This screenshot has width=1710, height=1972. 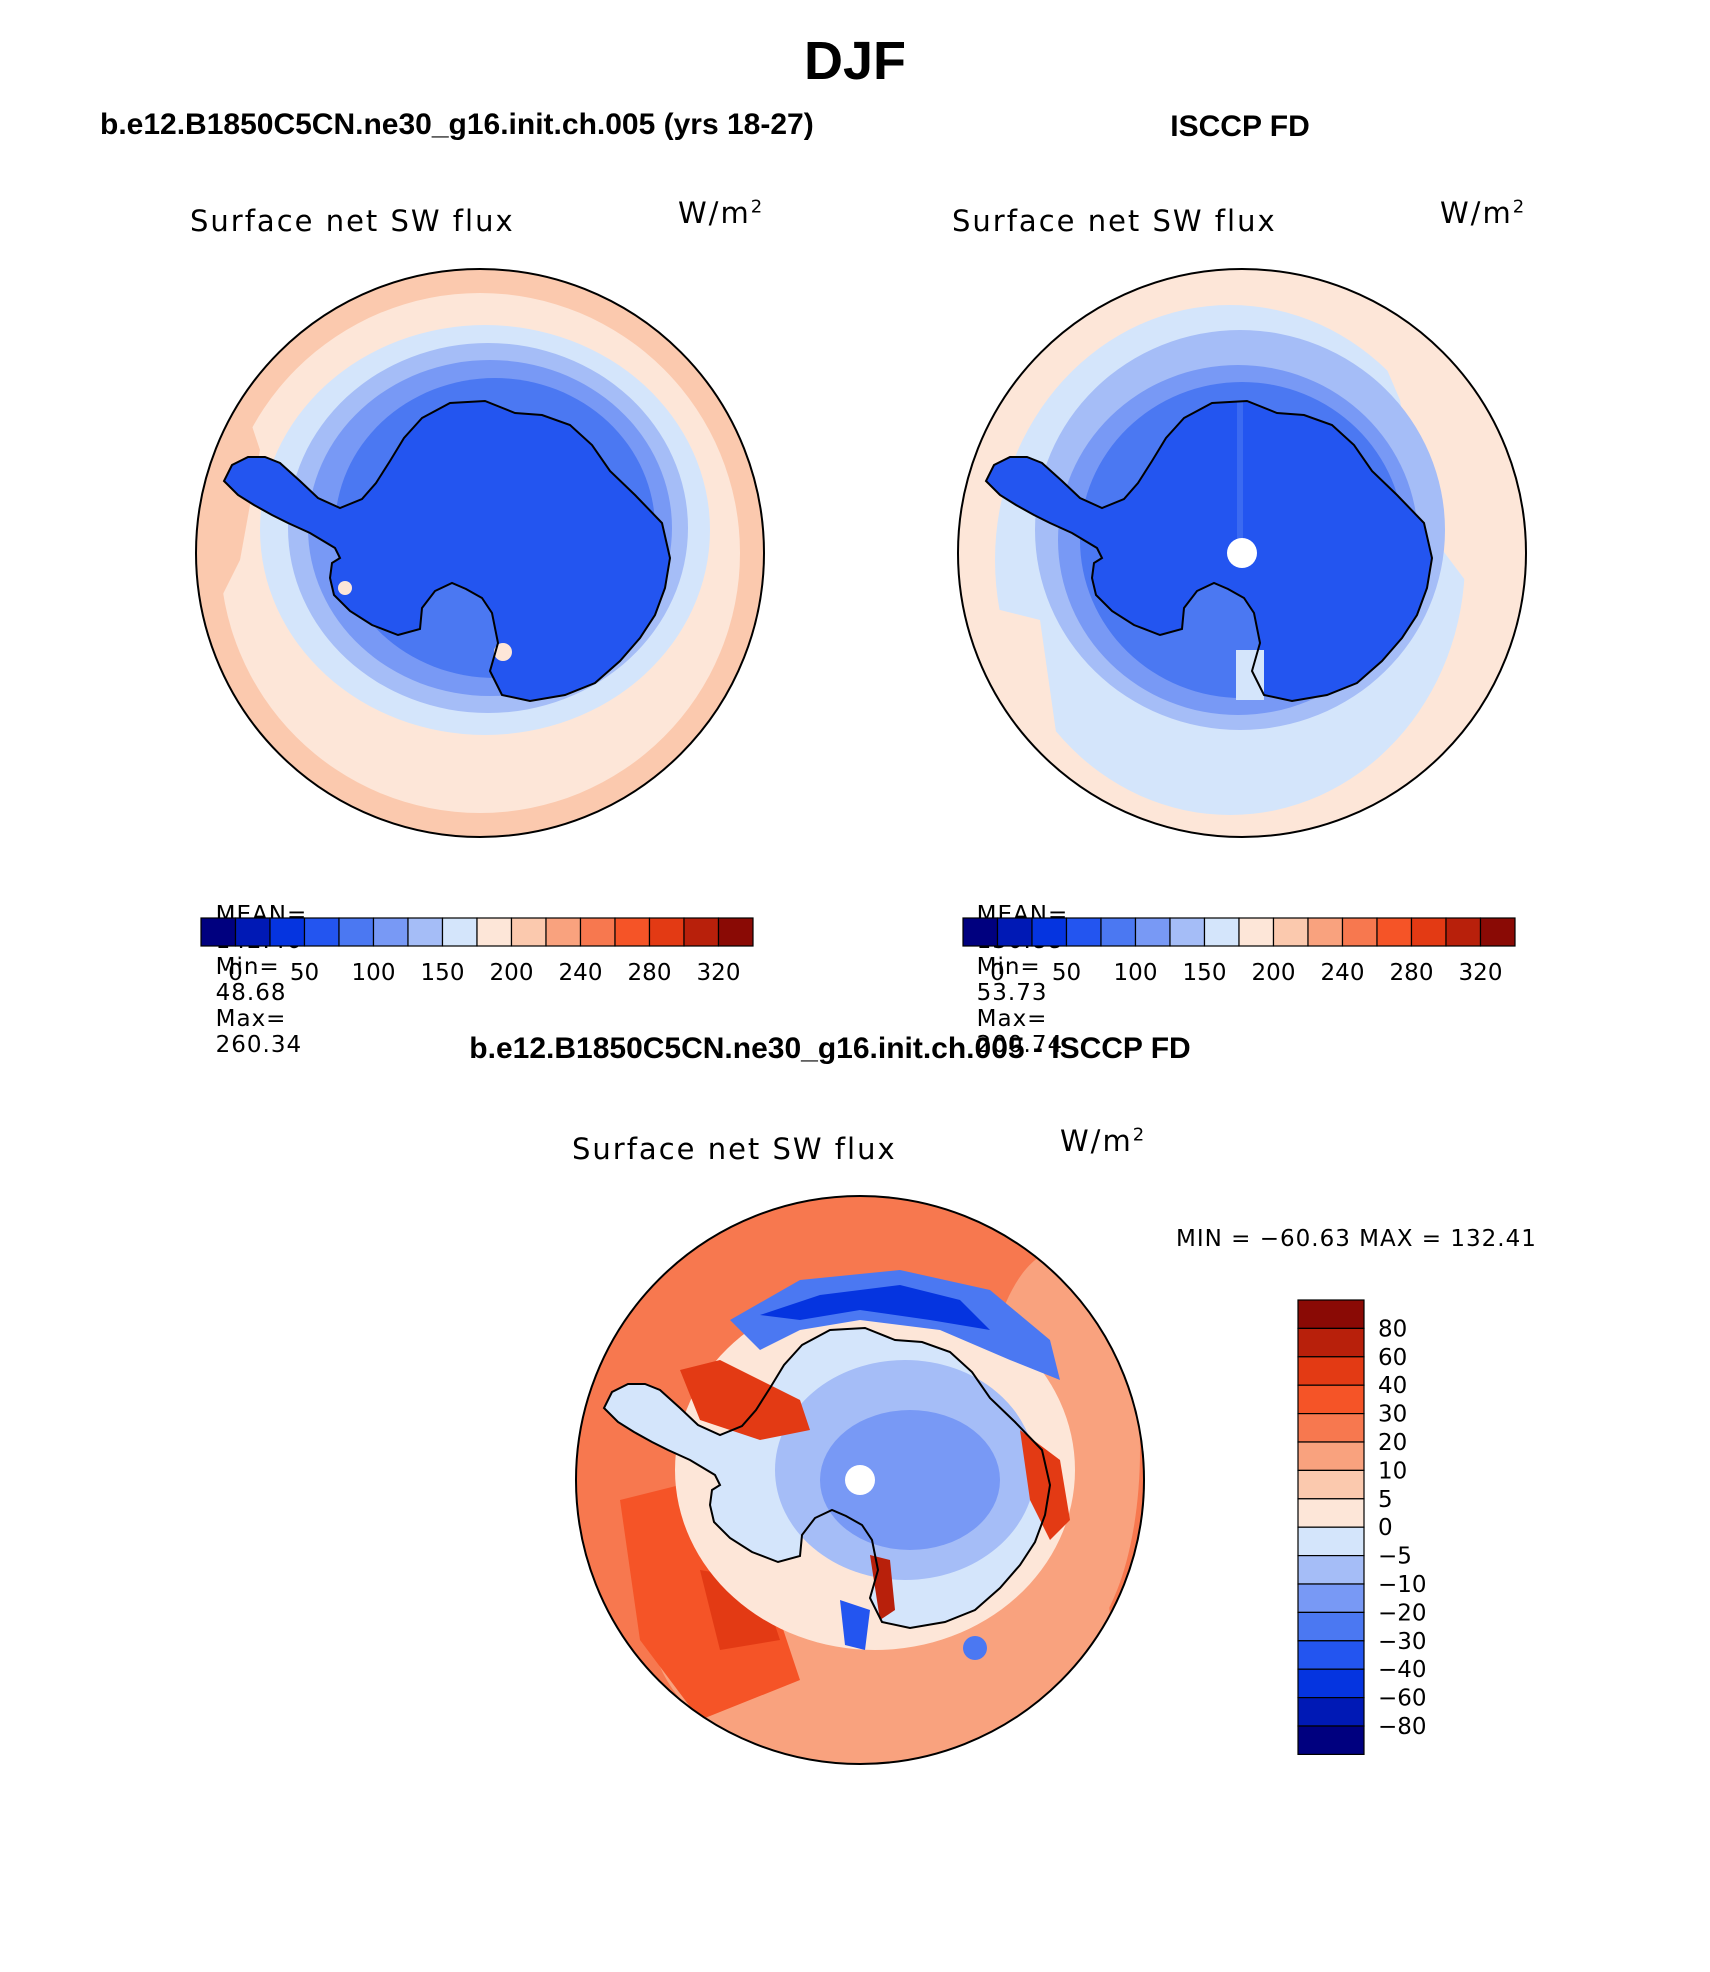 I want to click on obs-colorbar-label: 100, so click(x=1136, y=973).